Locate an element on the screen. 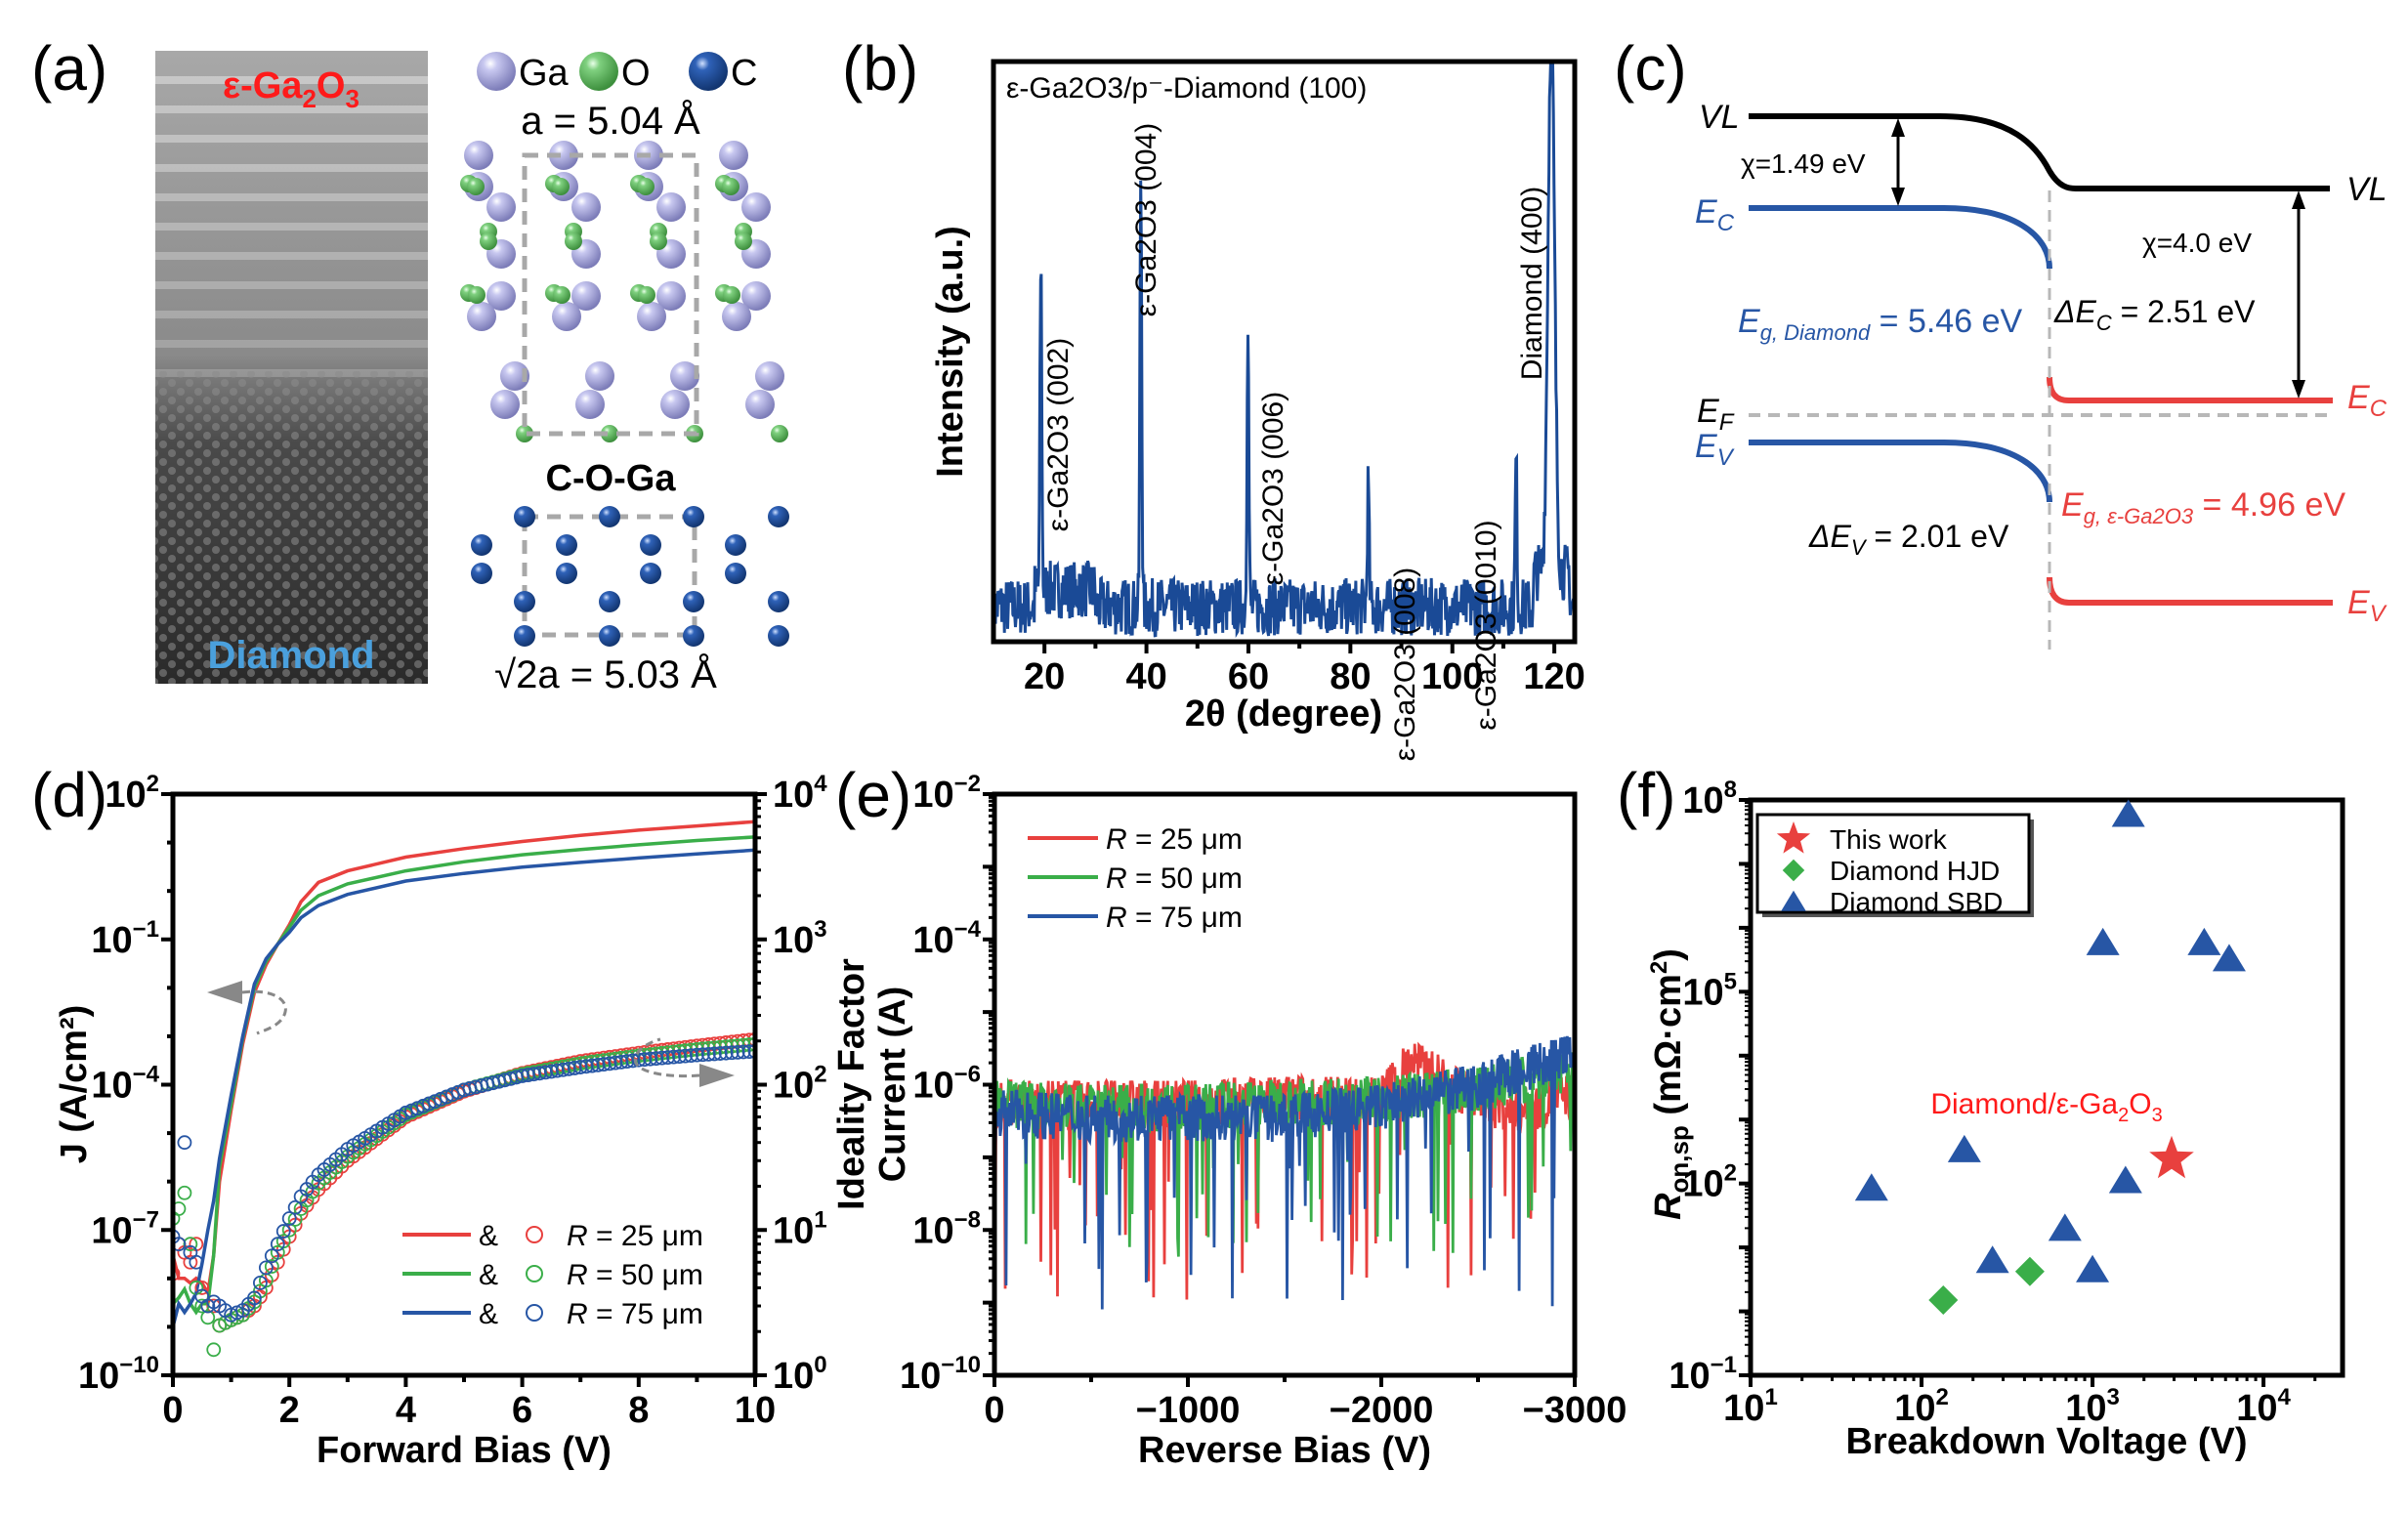 The height and width of the screenshot is (1513, 2408). f-x-tick-label: 10² is located at coordinates (1921, 1406).